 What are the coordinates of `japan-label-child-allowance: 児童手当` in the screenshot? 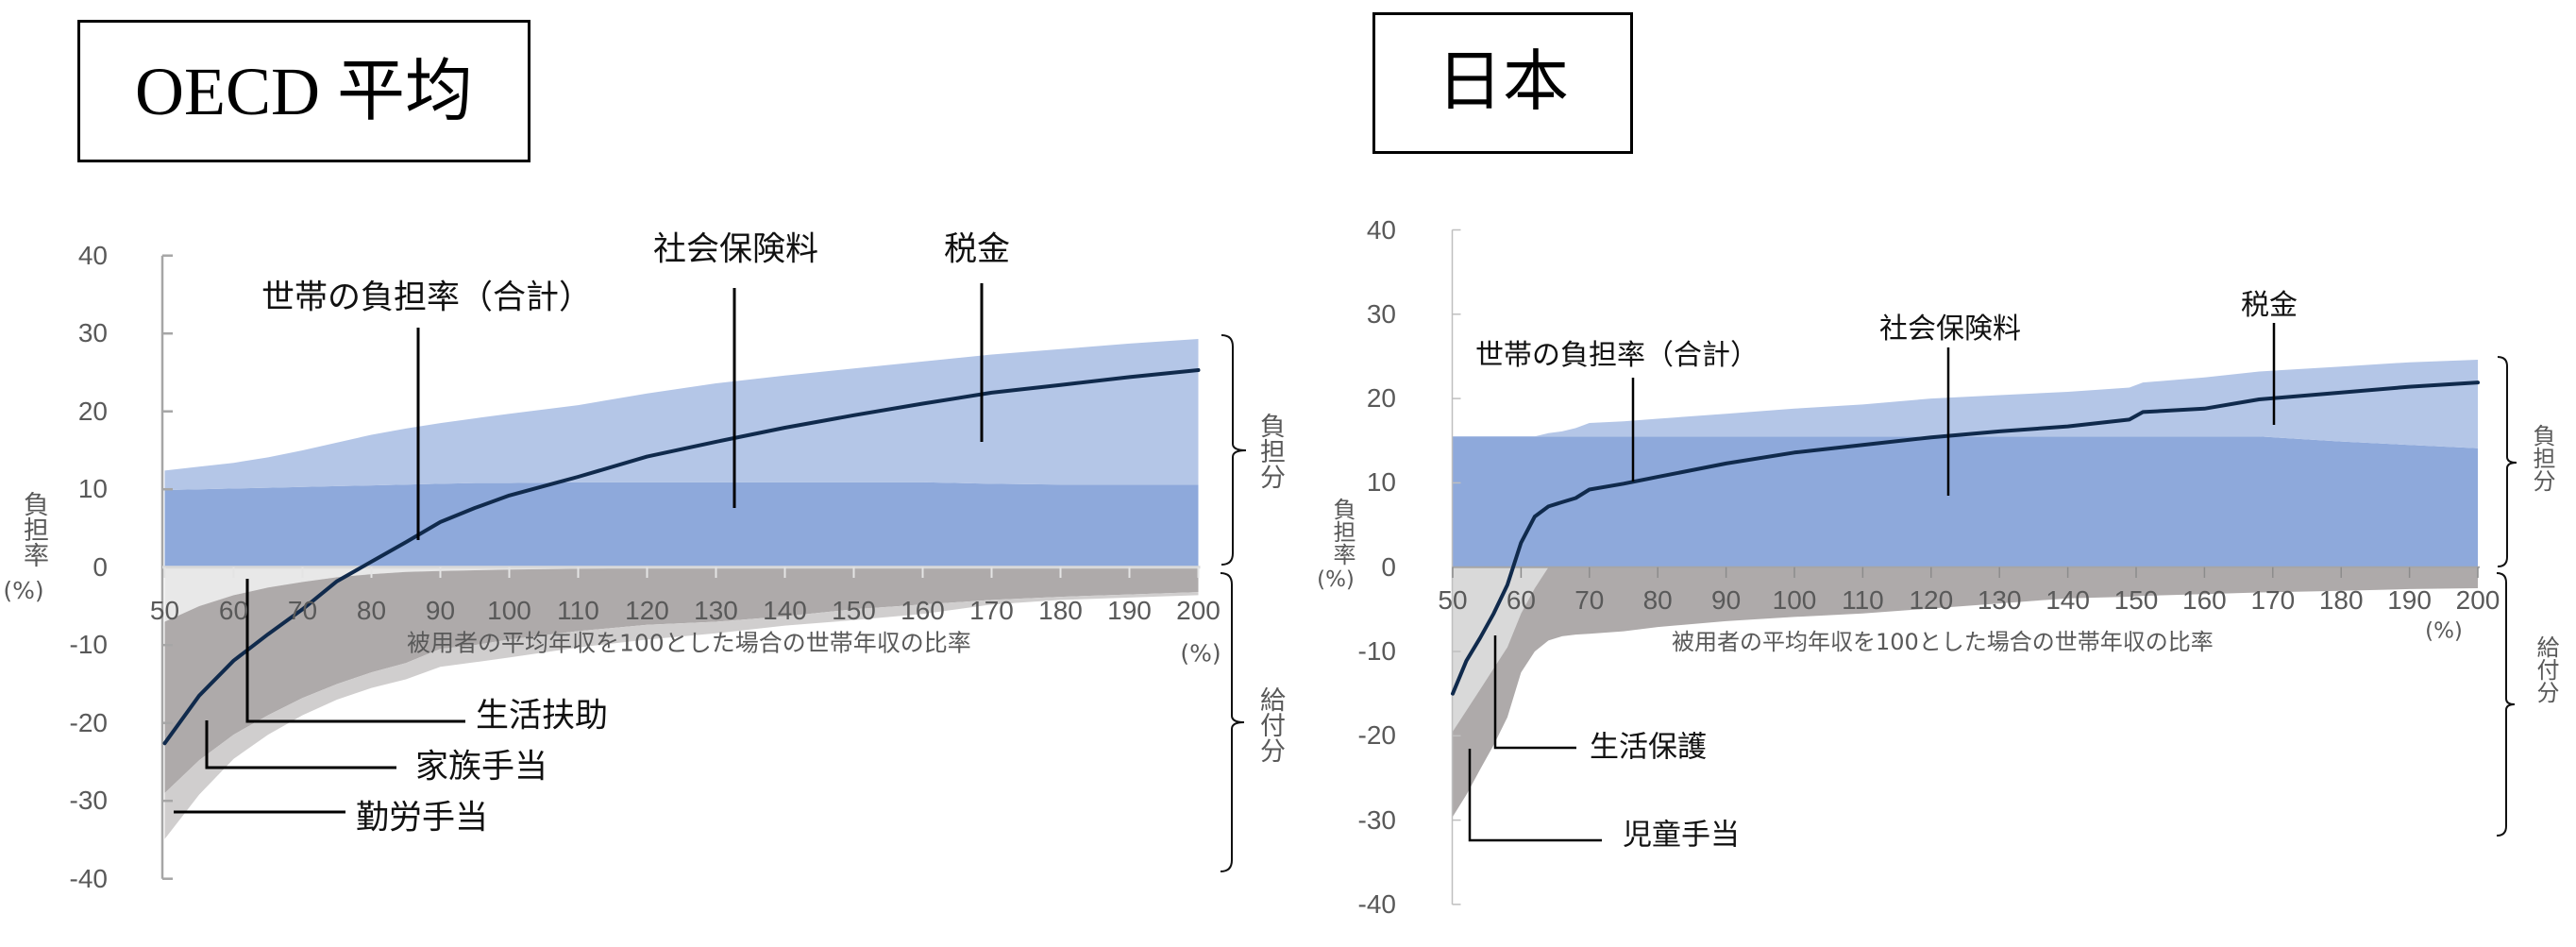 It's located at (1682, 835).